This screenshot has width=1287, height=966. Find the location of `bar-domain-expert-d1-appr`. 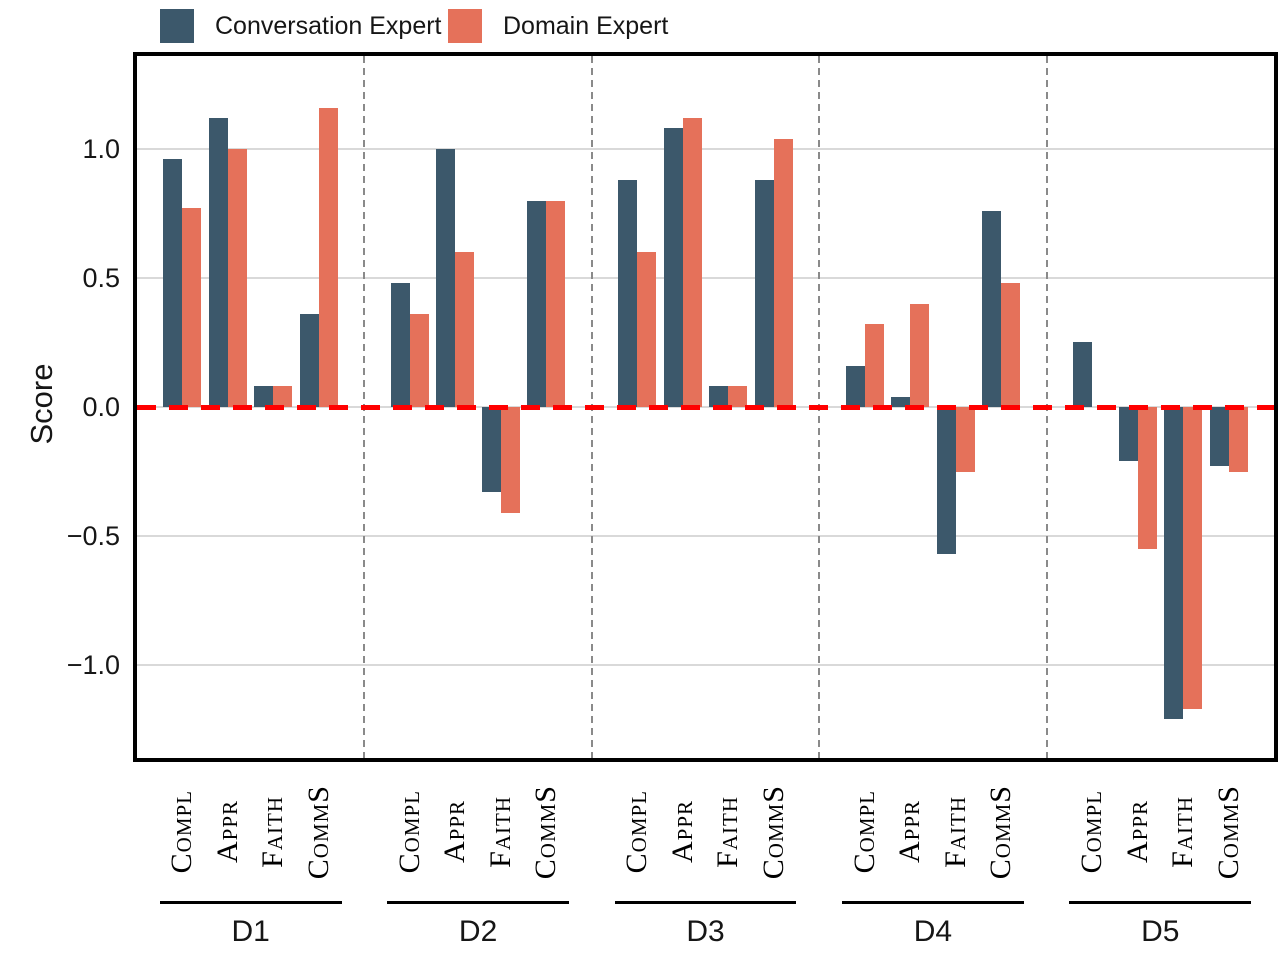

bar-domain-expert-d1-appr is located at coordinates (237, 277).